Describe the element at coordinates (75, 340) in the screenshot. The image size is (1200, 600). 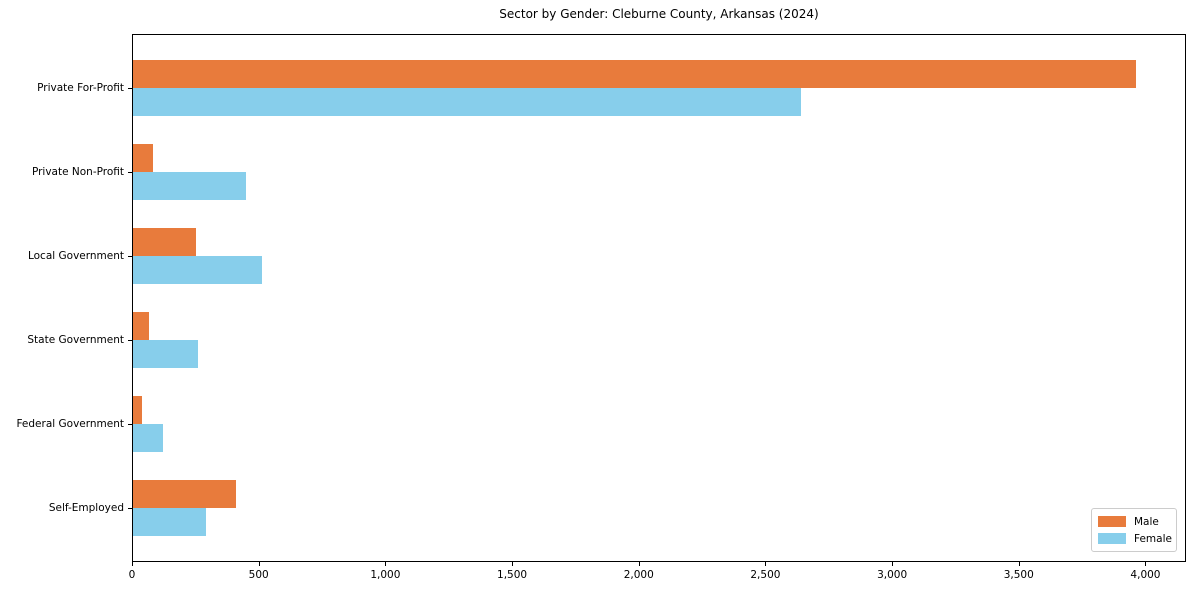
I see `ytick-label: State Government` at that location.